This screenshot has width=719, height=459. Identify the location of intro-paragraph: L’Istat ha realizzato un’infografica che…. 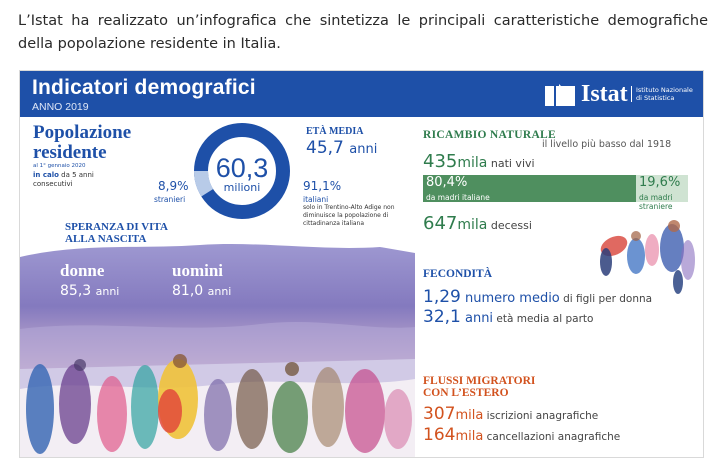
(363, 32).